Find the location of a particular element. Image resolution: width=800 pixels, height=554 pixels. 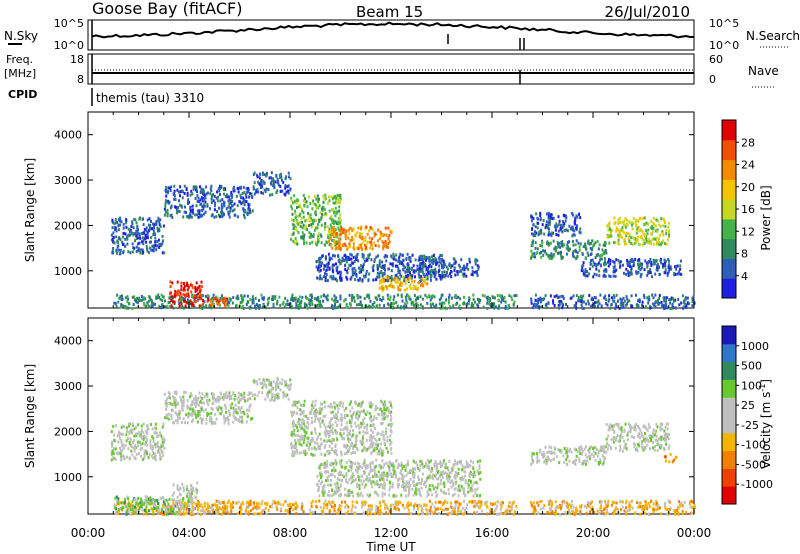

colorbar-segment is located at coordinates (729, 189).